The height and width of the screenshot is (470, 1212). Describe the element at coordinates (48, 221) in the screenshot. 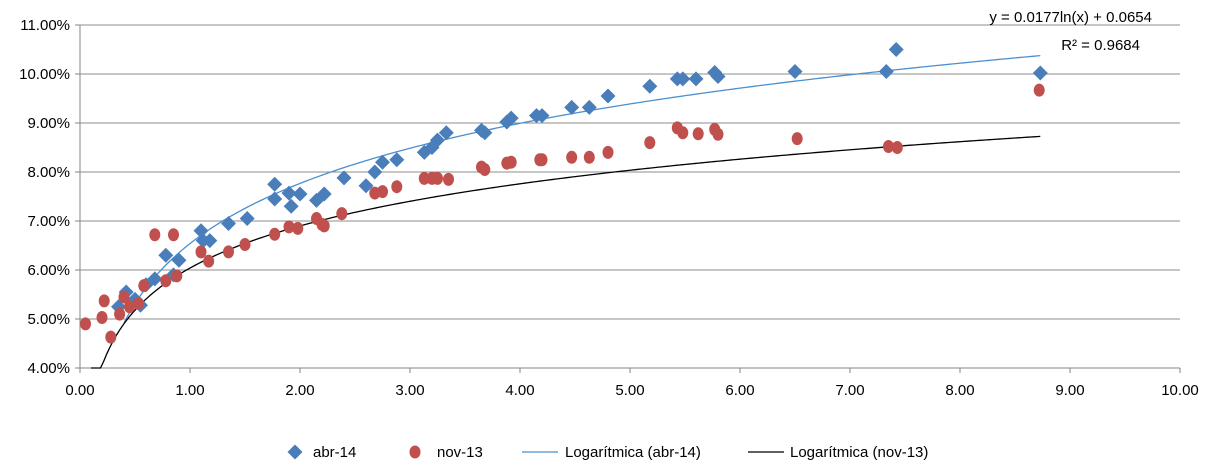

I see `y-tick-label: 7.00%` at that location.